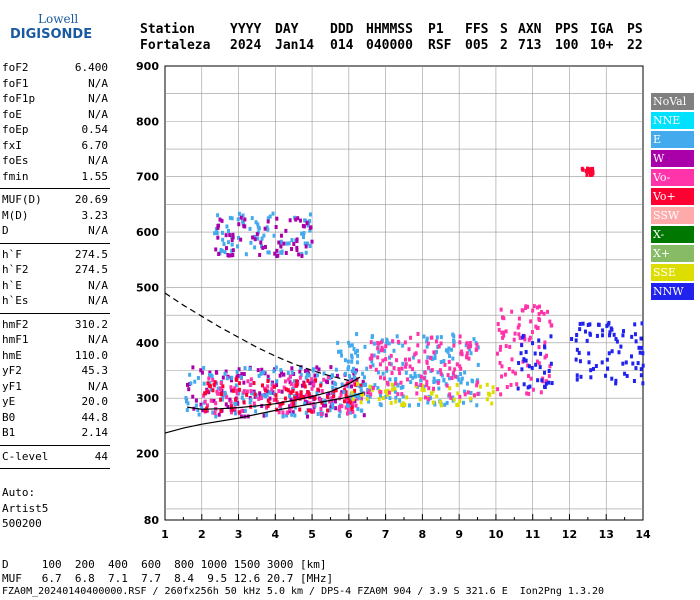 The image size is (700, 600). I want to click on param-row: hmE 110.0, so click(55, 355).